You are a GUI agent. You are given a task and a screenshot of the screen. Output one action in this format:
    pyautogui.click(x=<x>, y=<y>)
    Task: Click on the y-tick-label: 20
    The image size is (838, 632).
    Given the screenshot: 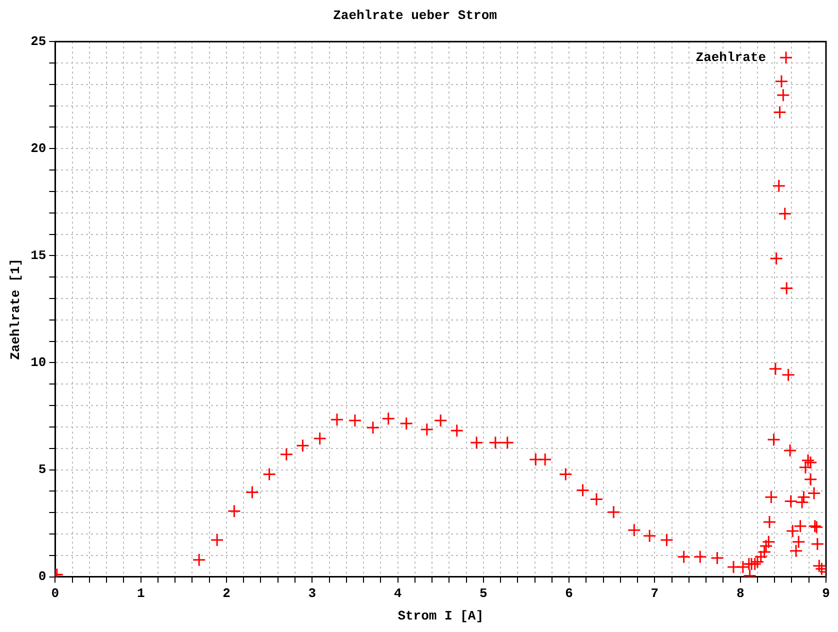 What is the action you would take?
    pyautogui.click(x=38, y=148)
    